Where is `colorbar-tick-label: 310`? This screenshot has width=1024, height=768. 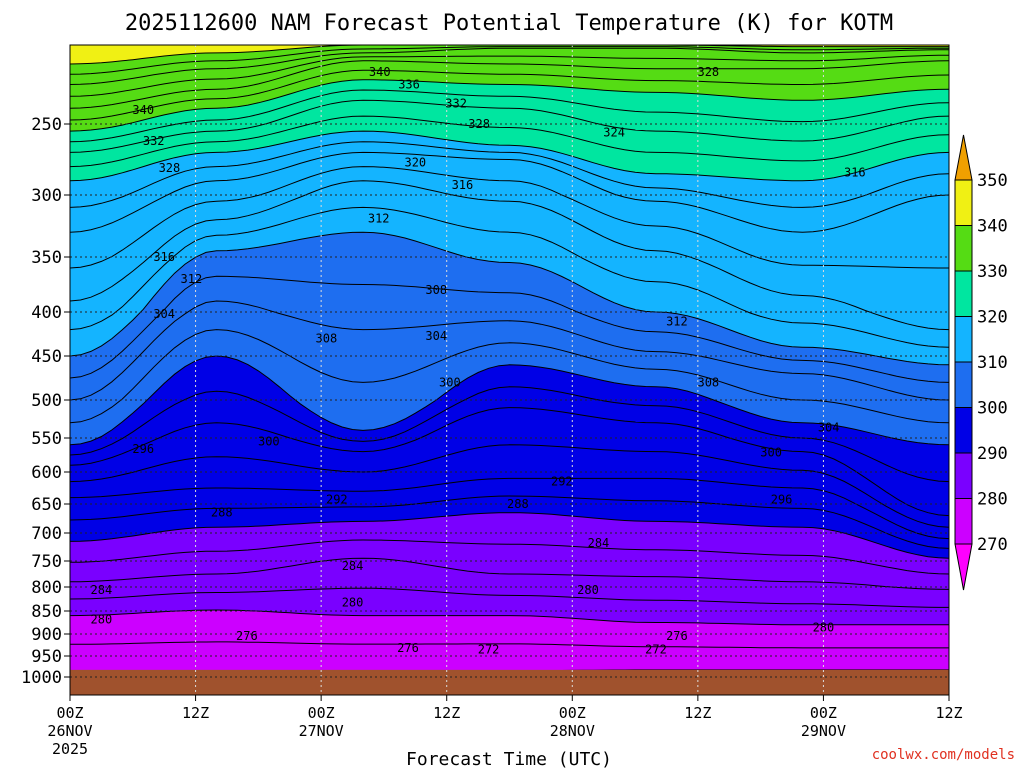
colorbar-tick-label: 310 is located at coordinates (992, 363).